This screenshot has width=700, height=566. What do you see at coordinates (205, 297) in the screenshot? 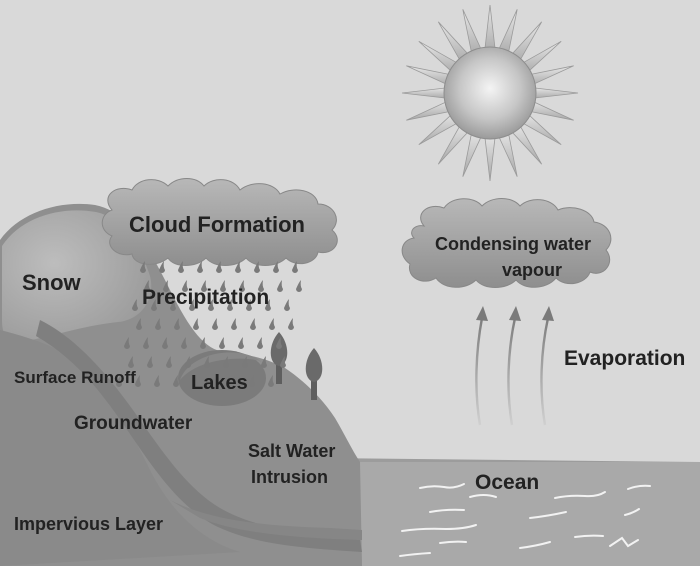
I see `precipitation-label: Precipitation` at bounding box center [205, 297].